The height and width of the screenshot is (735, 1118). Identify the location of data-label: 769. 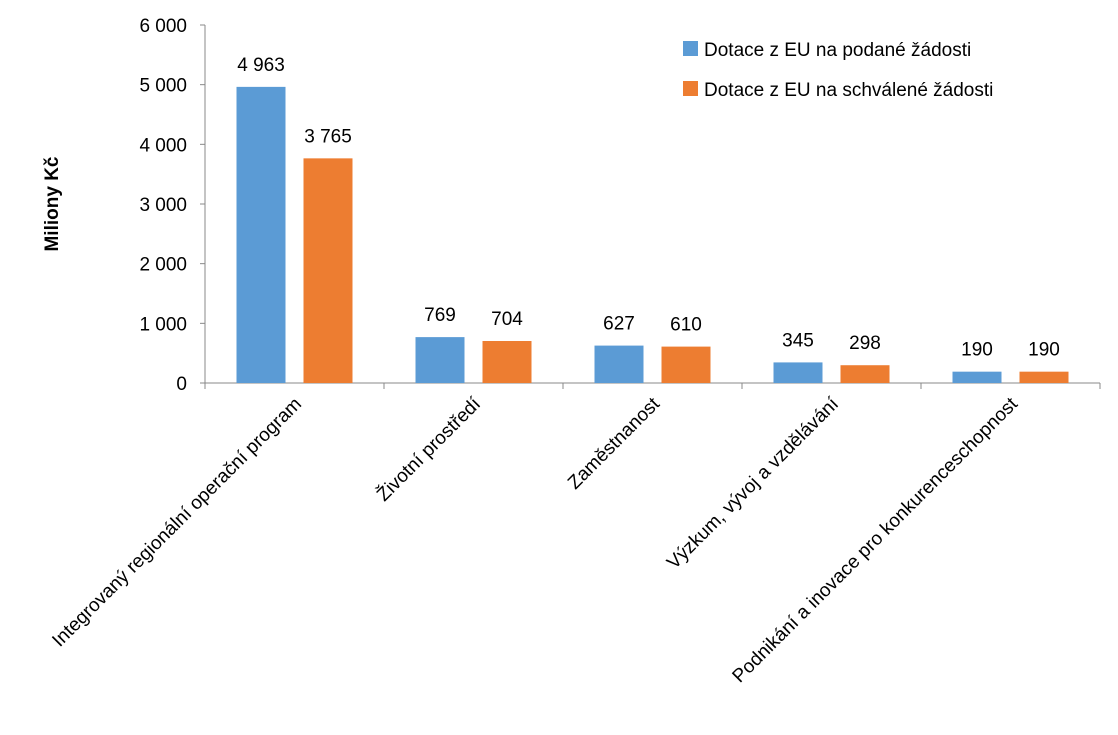
(440, 315).